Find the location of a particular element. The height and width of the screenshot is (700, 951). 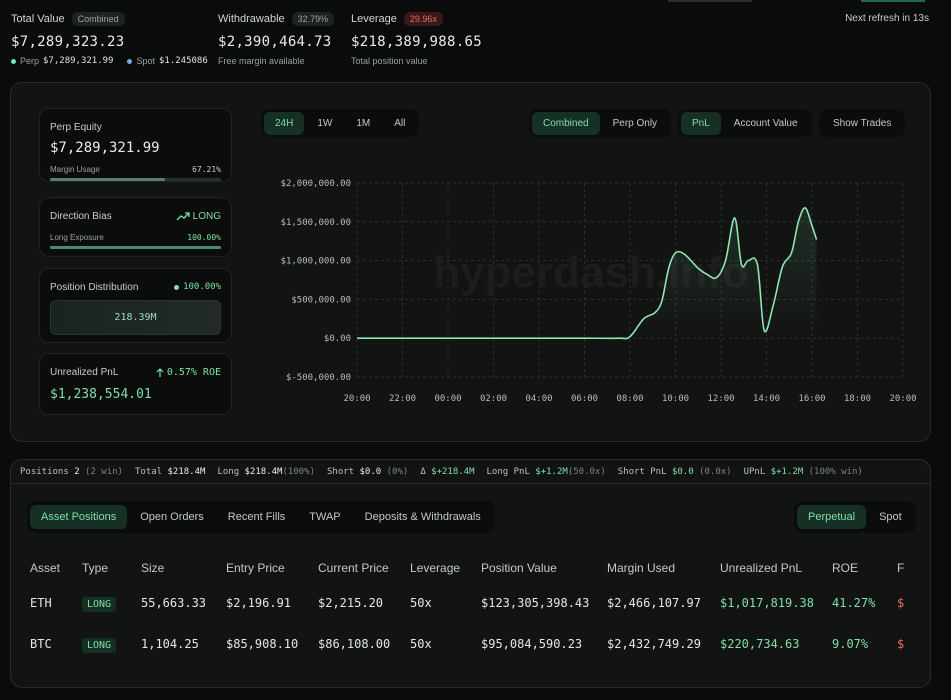

distribution-bar-long: 218.39M is located at coordinates (135, 317).